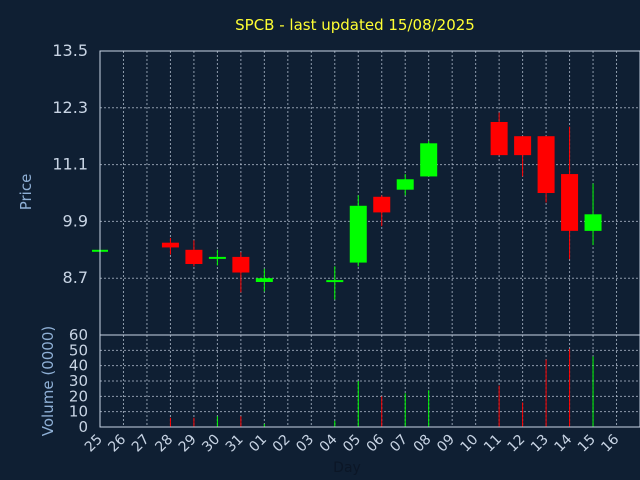  Describe the element at coordinates (376, 443) in the screenshot. I see `x-tick-label: 06` at that location.